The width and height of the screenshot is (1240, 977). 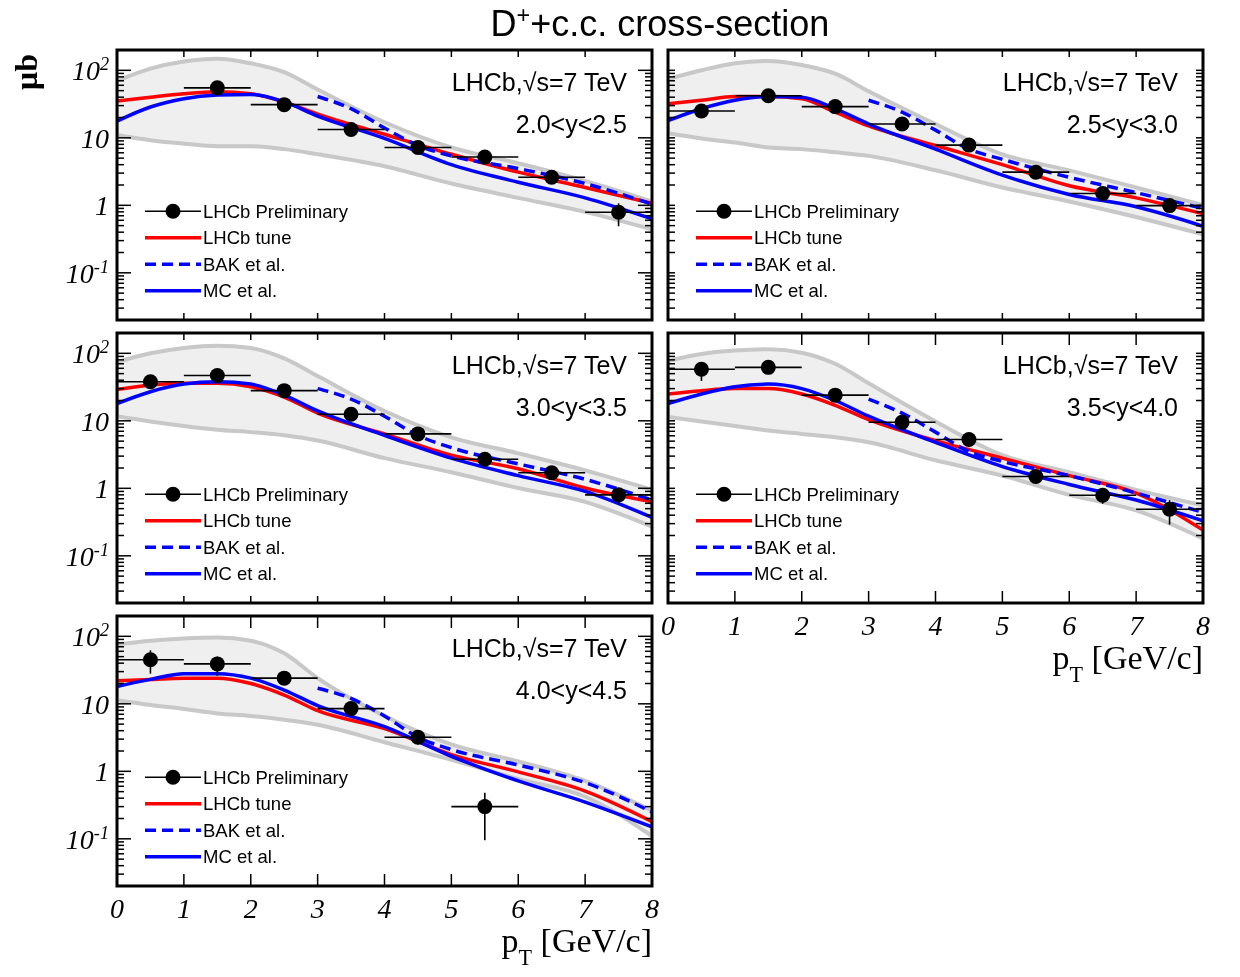 I want to click on annotation: 2.0<y<2.5, so click(x=571, y=124).